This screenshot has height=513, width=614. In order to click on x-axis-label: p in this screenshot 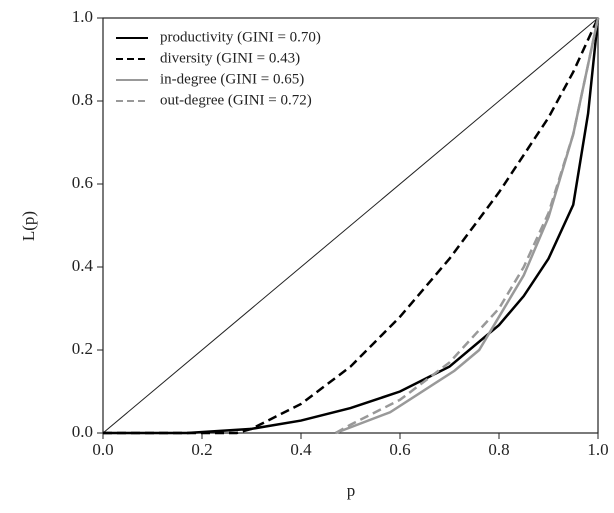, I will do `click(351, 490)`.